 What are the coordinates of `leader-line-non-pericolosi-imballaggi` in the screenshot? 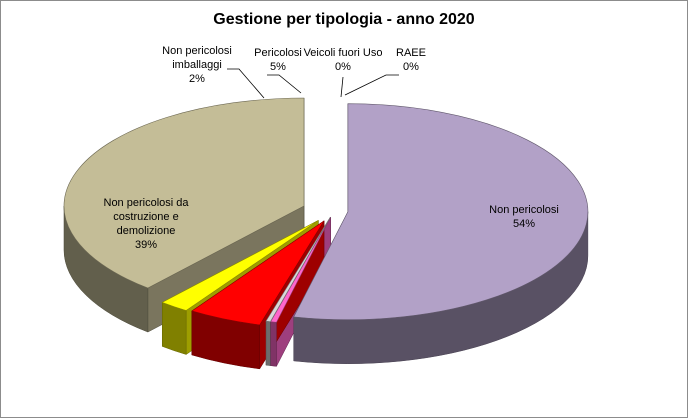 It's located at (246, 83).